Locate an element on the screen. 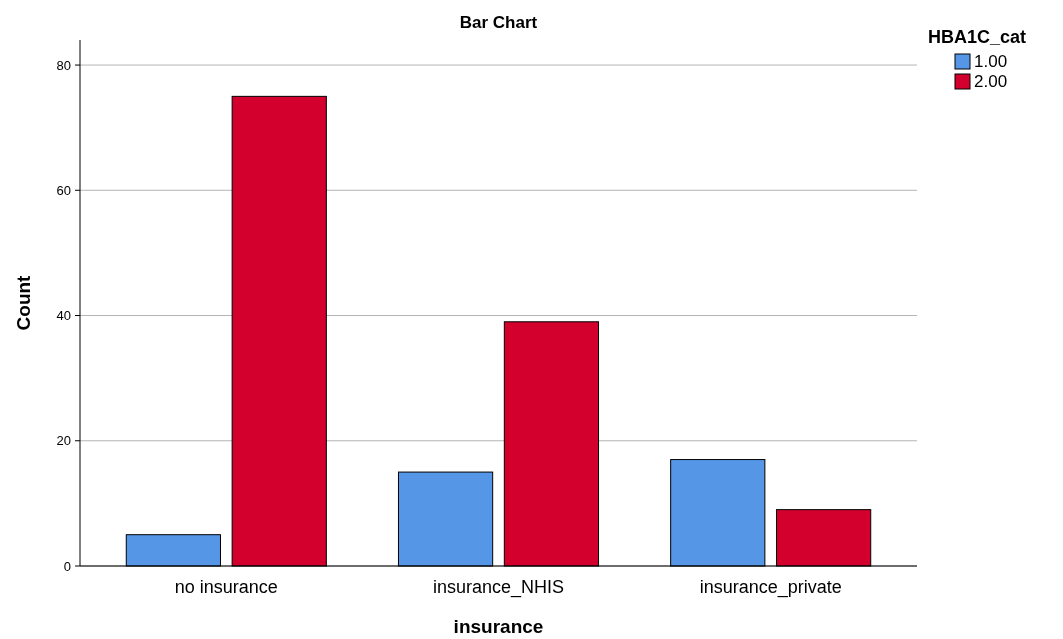 This screenshot has height=639, width=1063. x-axis-title: insurance is located at coordinates (498, 626).